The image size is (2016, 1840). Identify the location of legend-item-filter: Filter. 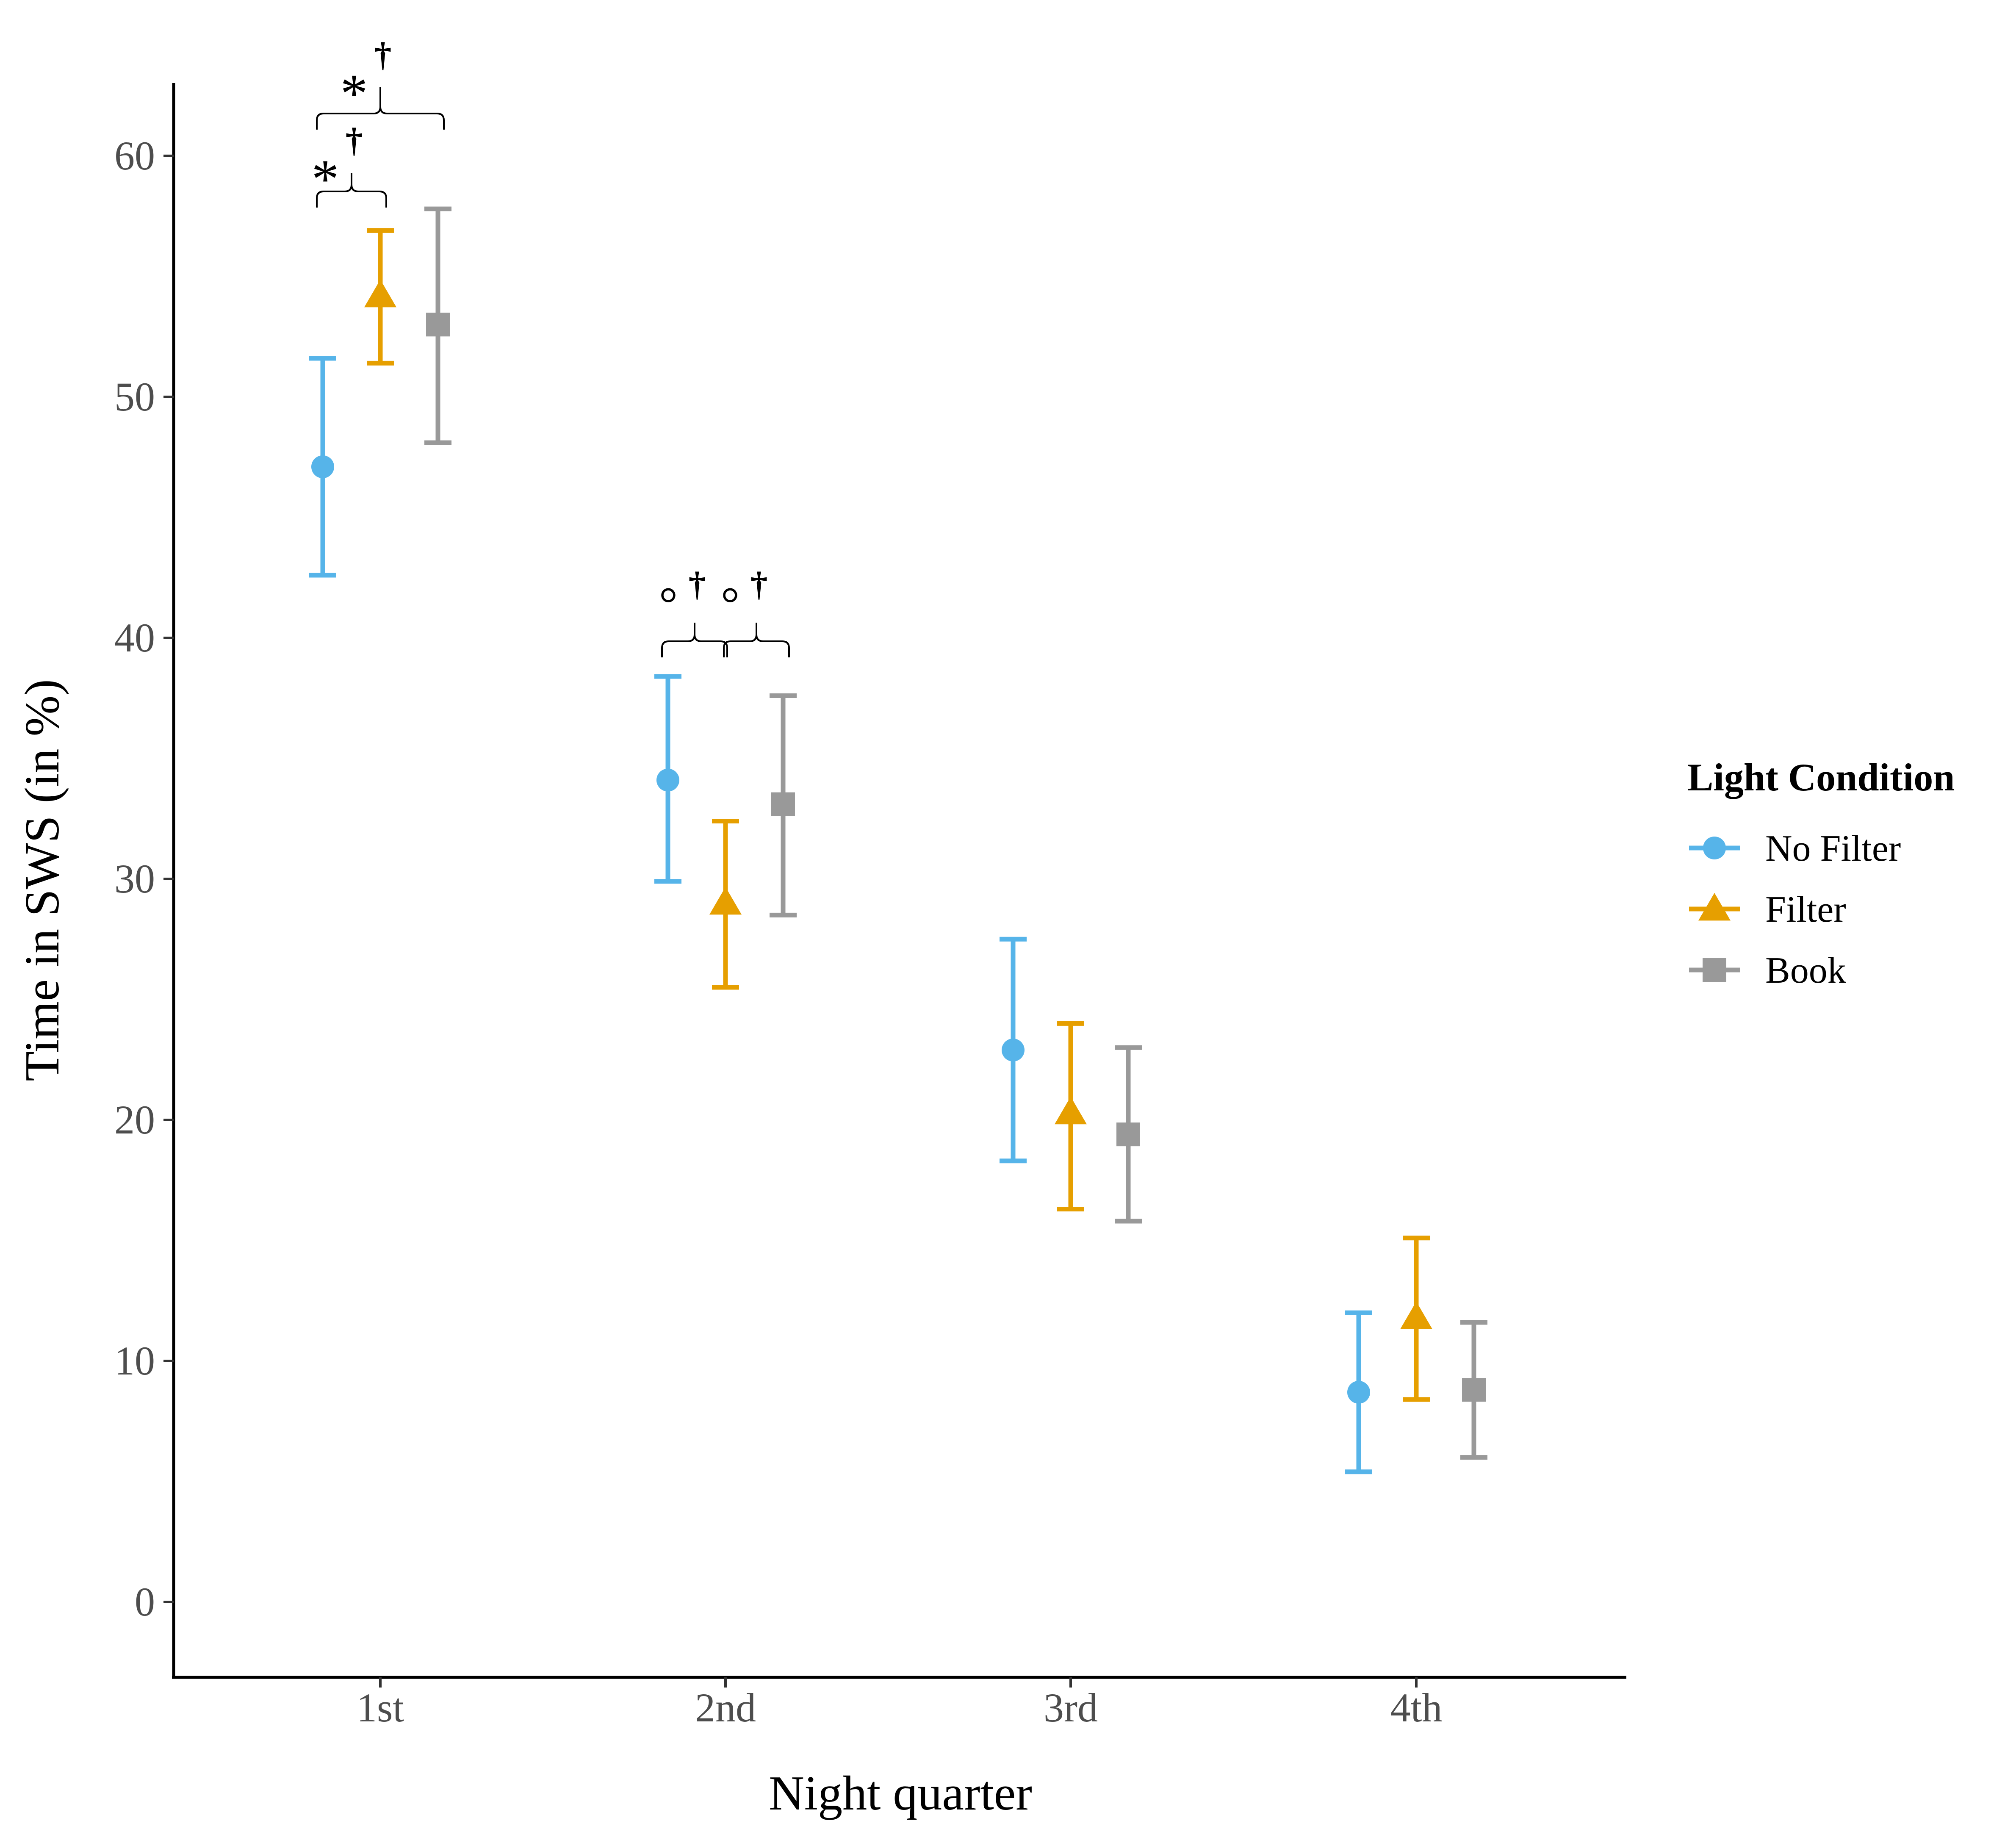
(1767, 909).